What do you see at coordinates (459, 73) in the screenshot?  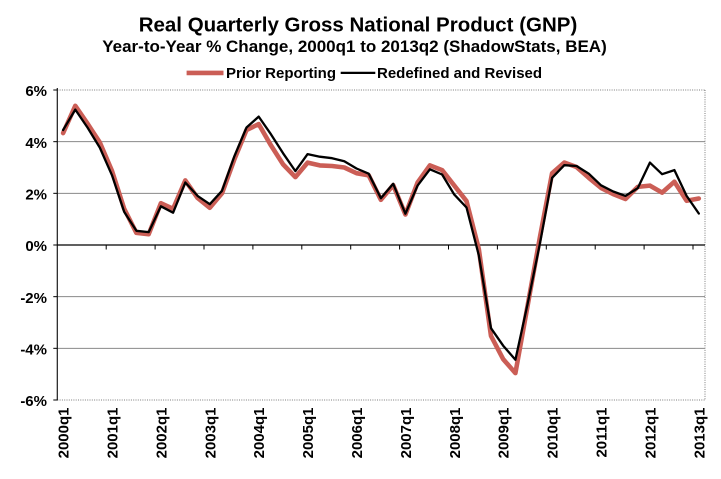 I see `svg-text: Redefined and Revised` at bounding box center [459, 73].